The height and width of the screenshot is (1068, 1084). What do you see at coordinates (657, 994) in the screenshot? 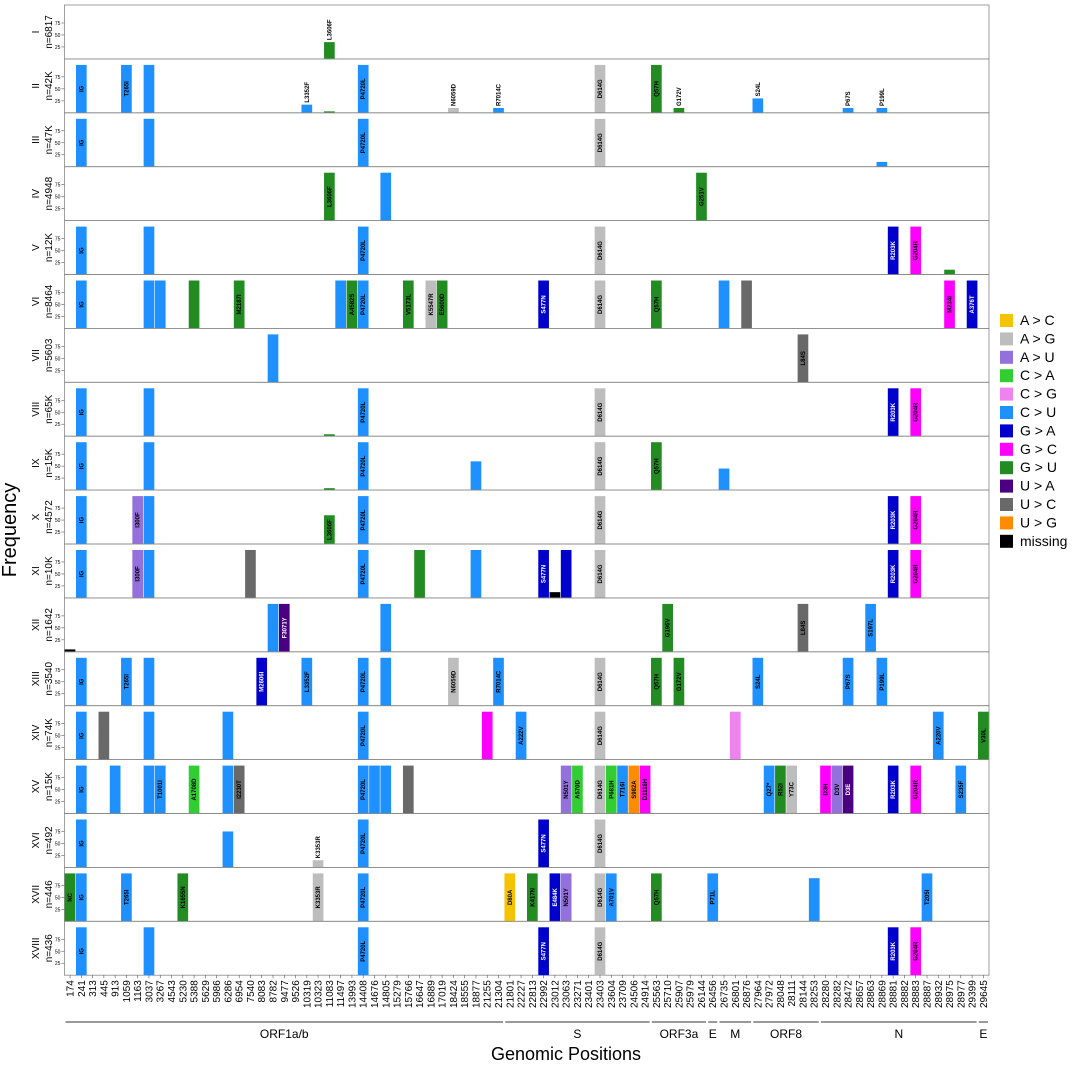
I see `x-tick-label: 25563` at bounding box center [657, 994].